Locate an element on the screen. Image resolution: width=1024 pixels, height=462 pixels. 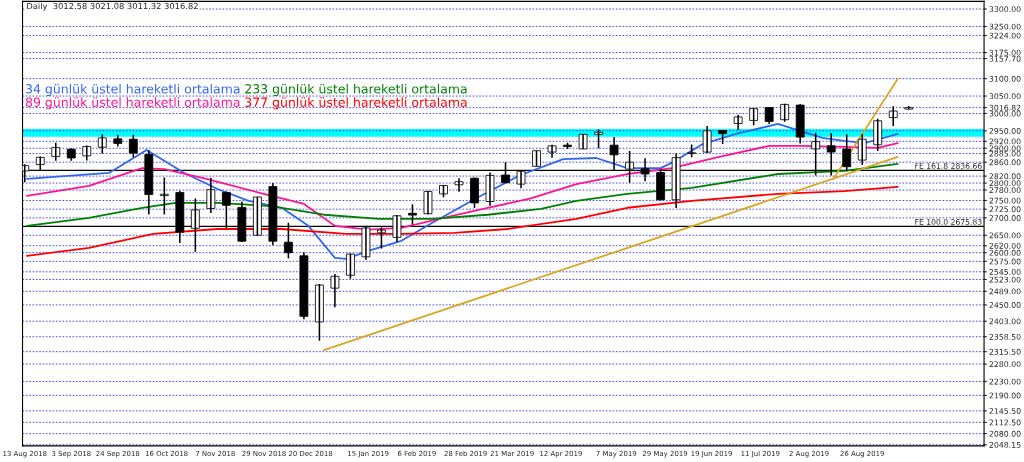
text: 233 günlük üstel hareketli ortalama is located at coordinates (356, 89).